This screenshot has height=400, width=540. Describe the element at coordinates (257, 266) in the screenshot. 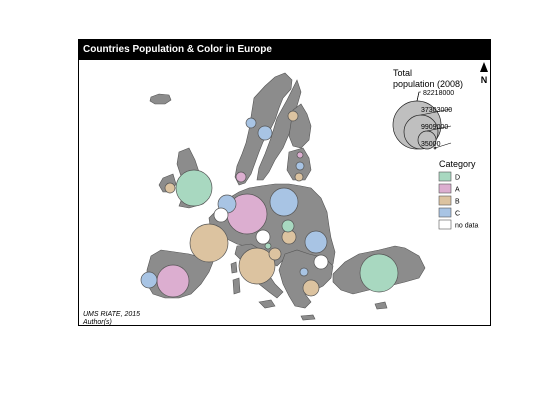

I see `symbol-italy` at that location.